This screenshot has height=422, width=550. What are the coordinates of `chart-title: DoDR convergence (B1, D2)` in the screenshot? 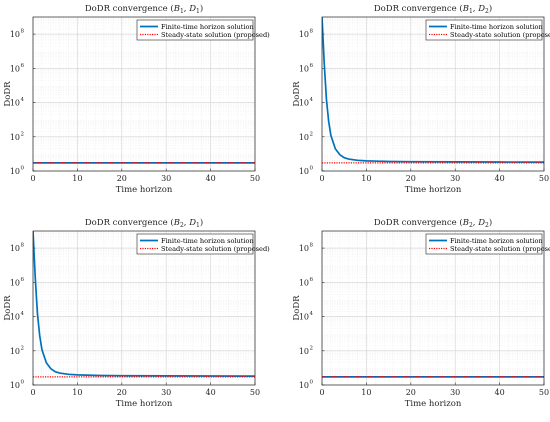 It's located at (433, 9).